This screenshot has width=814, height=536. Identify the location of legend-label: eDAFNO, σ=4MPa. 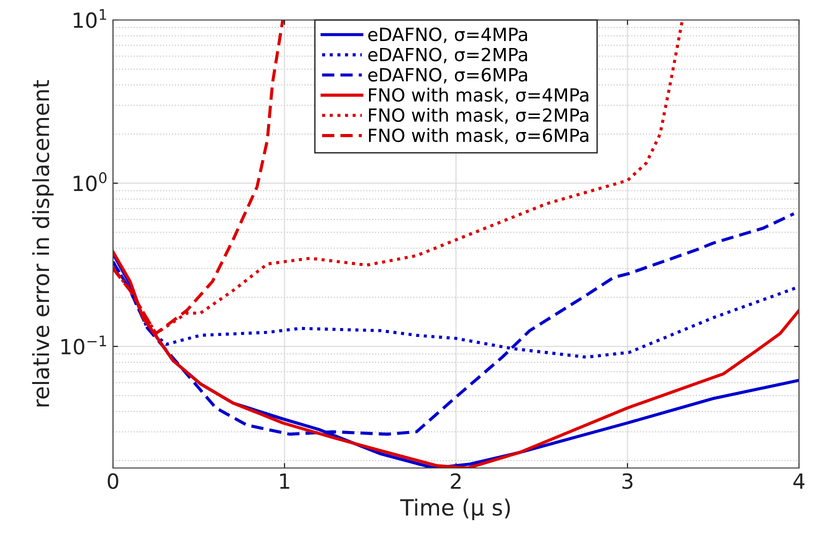
(448, 36).